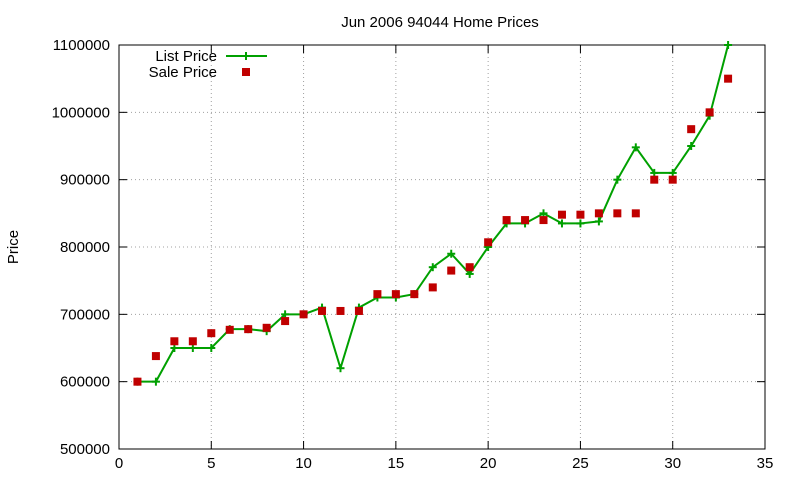  I want to click on y-axis-label: Price, so click(13, 247).